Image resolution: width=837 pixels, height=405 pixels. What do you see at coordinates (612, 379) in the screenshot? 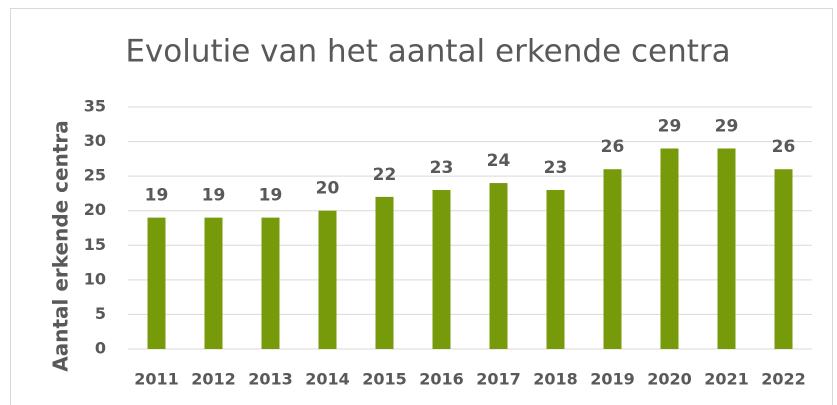
I see `x-tick-label: 2019` at bounding box center [612, 379].